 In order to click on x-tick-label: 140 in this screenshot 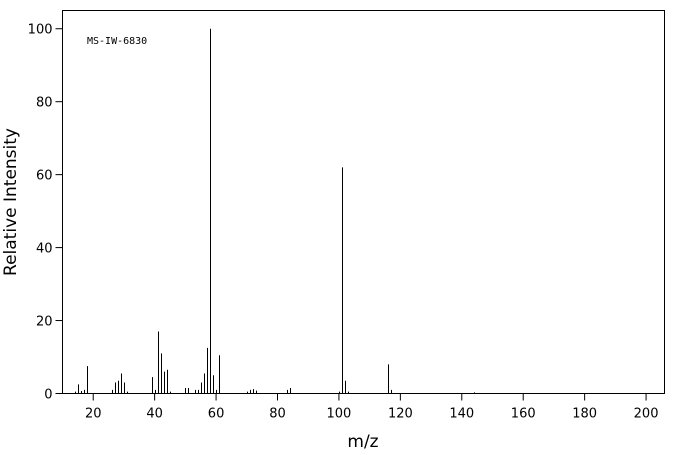, I will do `click(461, 414)`.